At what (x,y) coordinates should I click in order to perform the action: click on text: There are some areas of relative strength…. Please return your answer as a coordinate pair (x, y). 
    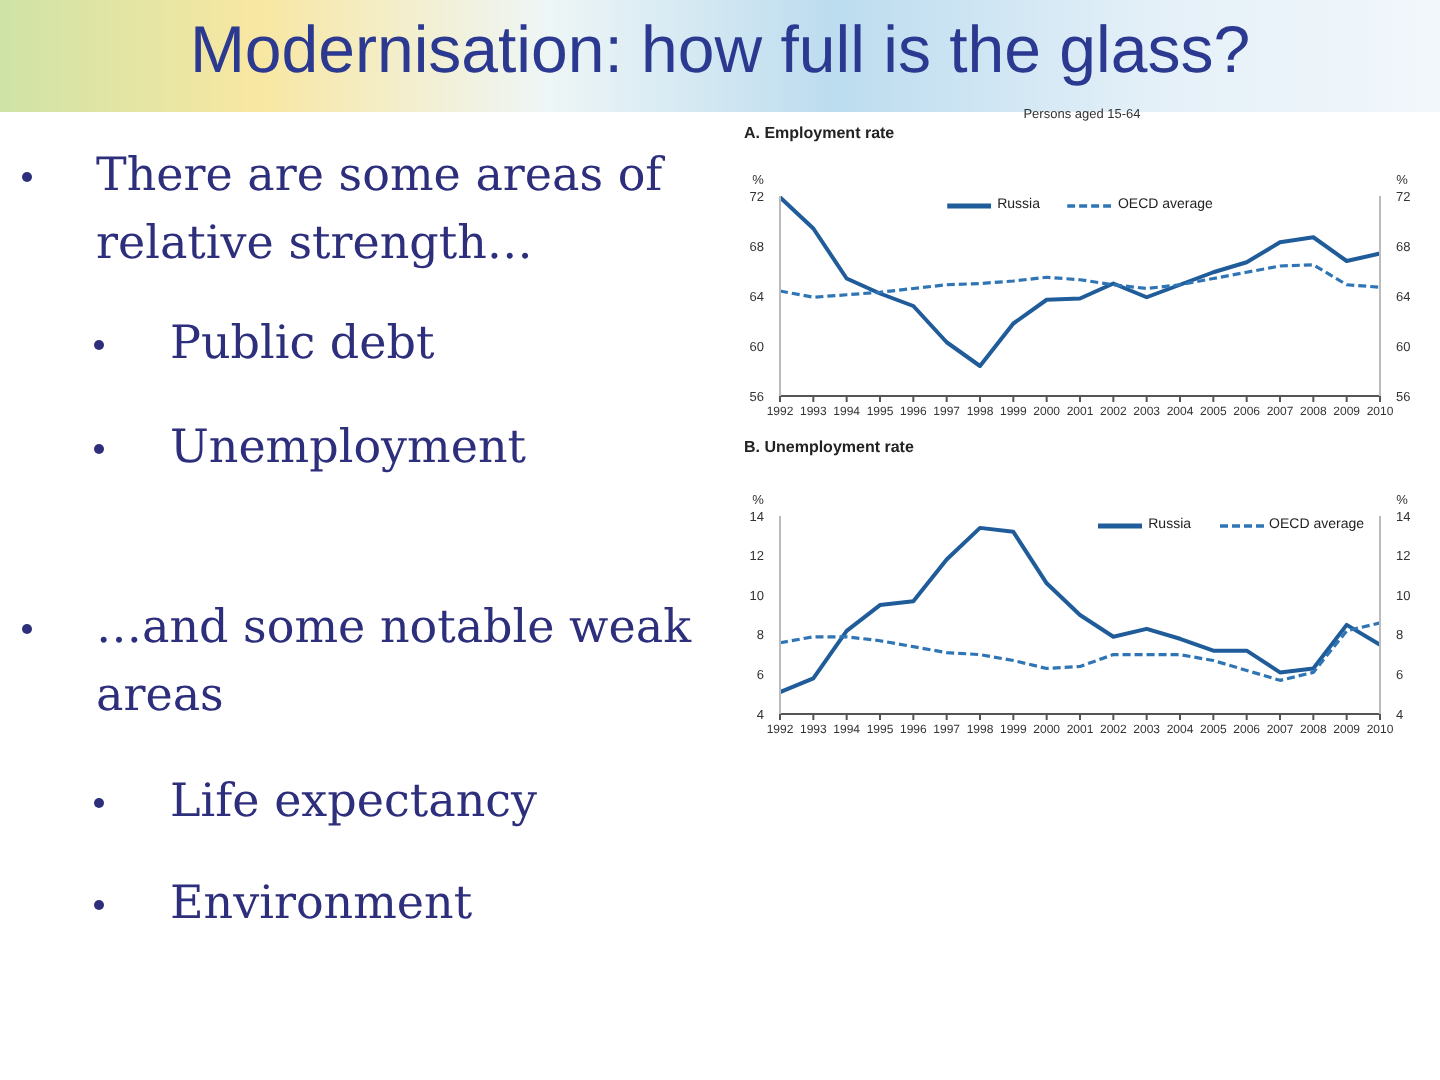
    Looking at the image, I should click on (381, 211).